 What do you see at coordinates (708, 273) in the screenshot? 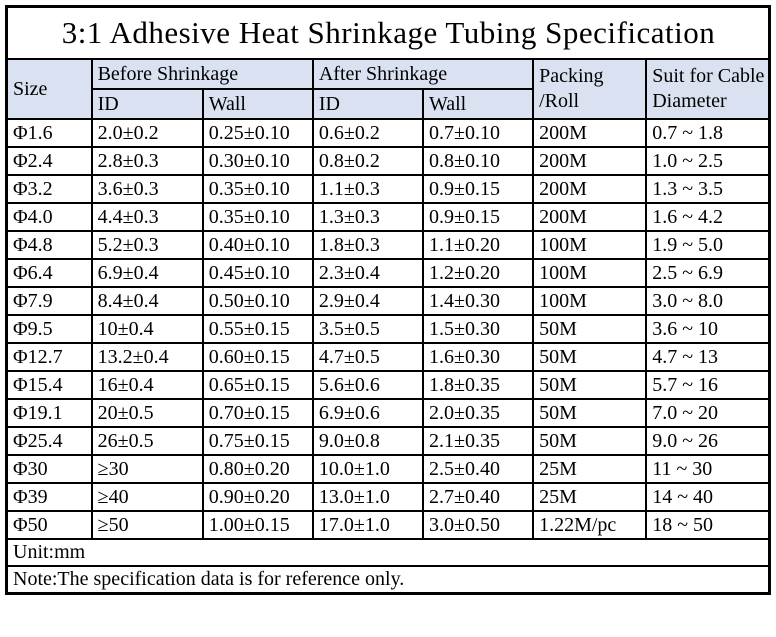
I see `spec-cell: 2.5 ~ 6.9` at bounding box center [708, 273].